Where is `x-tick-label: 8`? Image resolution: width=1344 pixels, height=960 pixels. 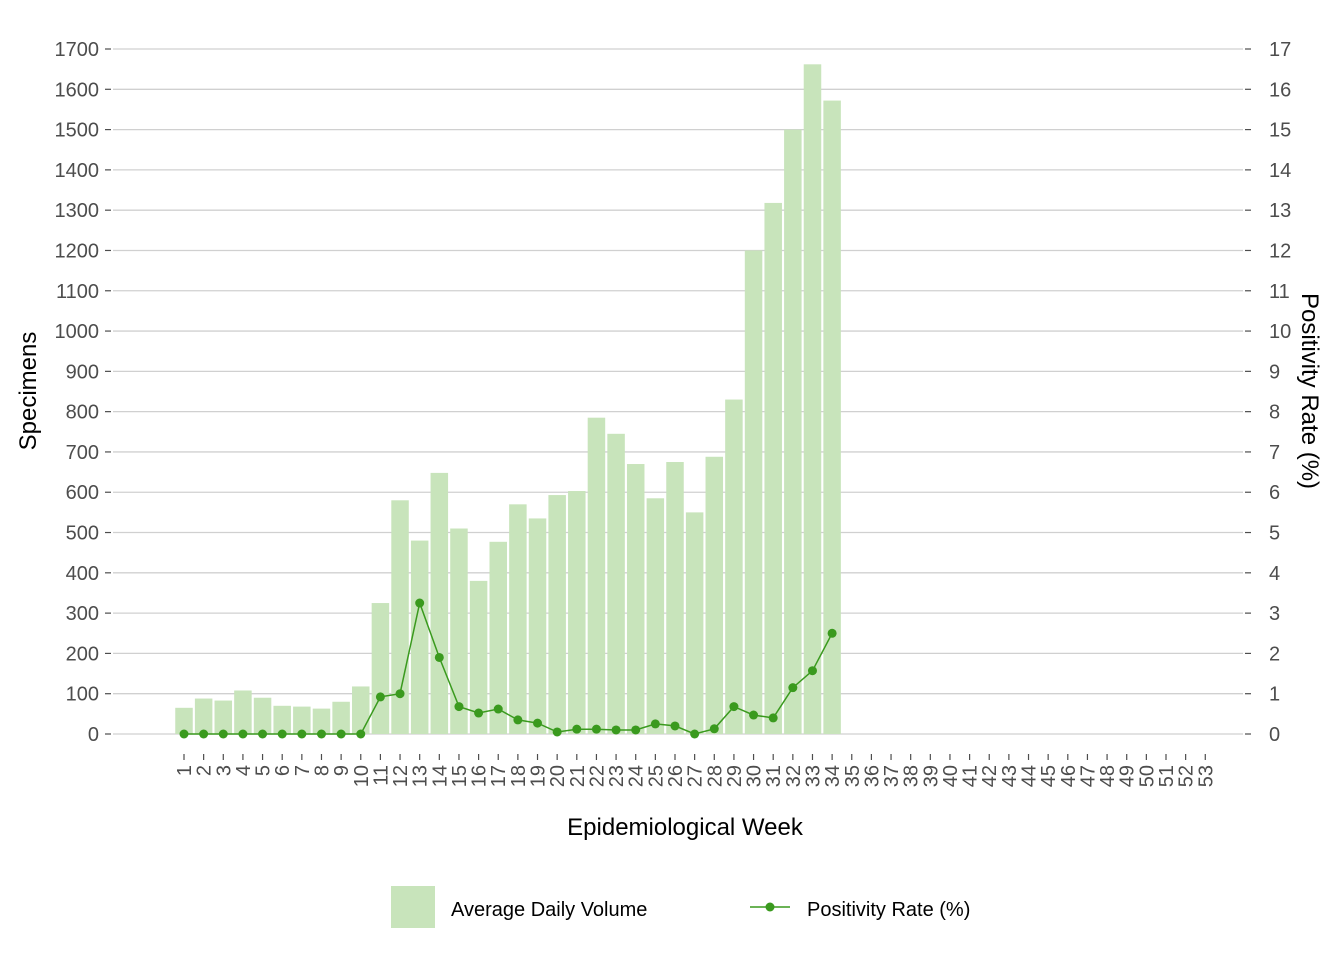 x-tick-label: 8 is located at coordinates (323, 770).